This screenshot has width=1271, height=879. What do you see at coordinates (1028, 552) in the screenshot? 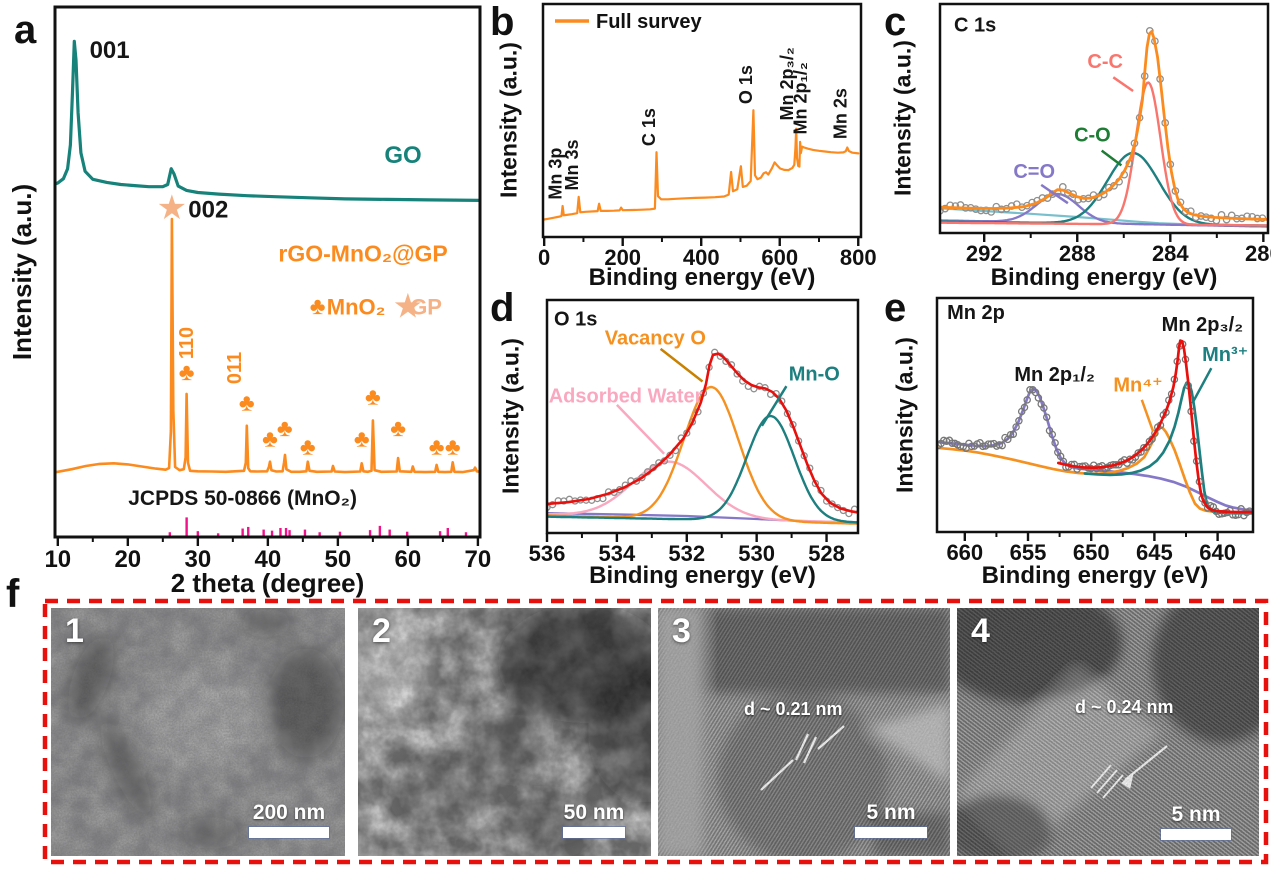
I see `tick-label: 655` at bounding box center [1028, 552].